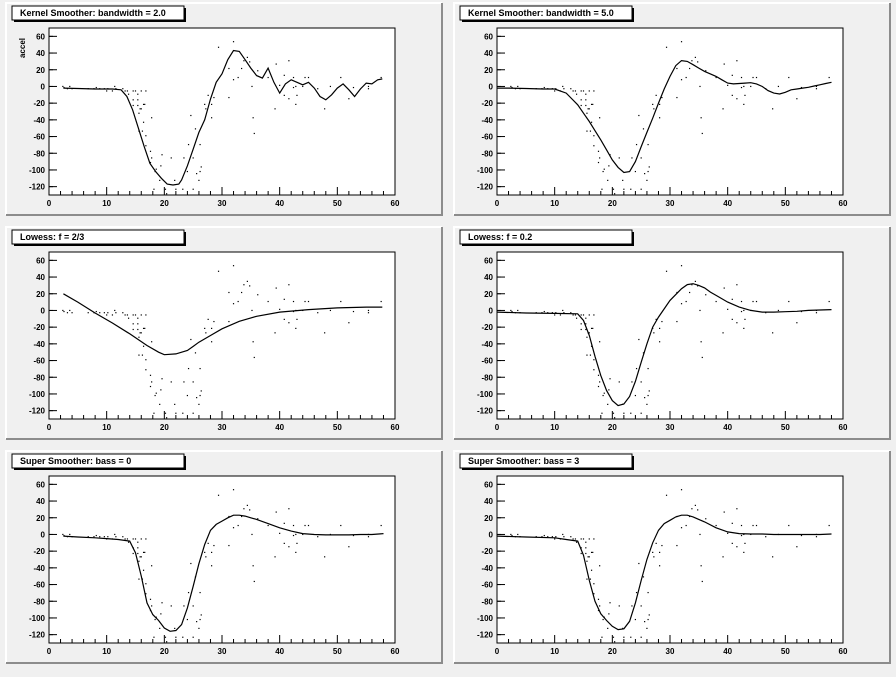 This screenshot has width=896, height=677. Describe the element at coordinates (546, 461) in the screenshot. I see `title-frame` at that location.